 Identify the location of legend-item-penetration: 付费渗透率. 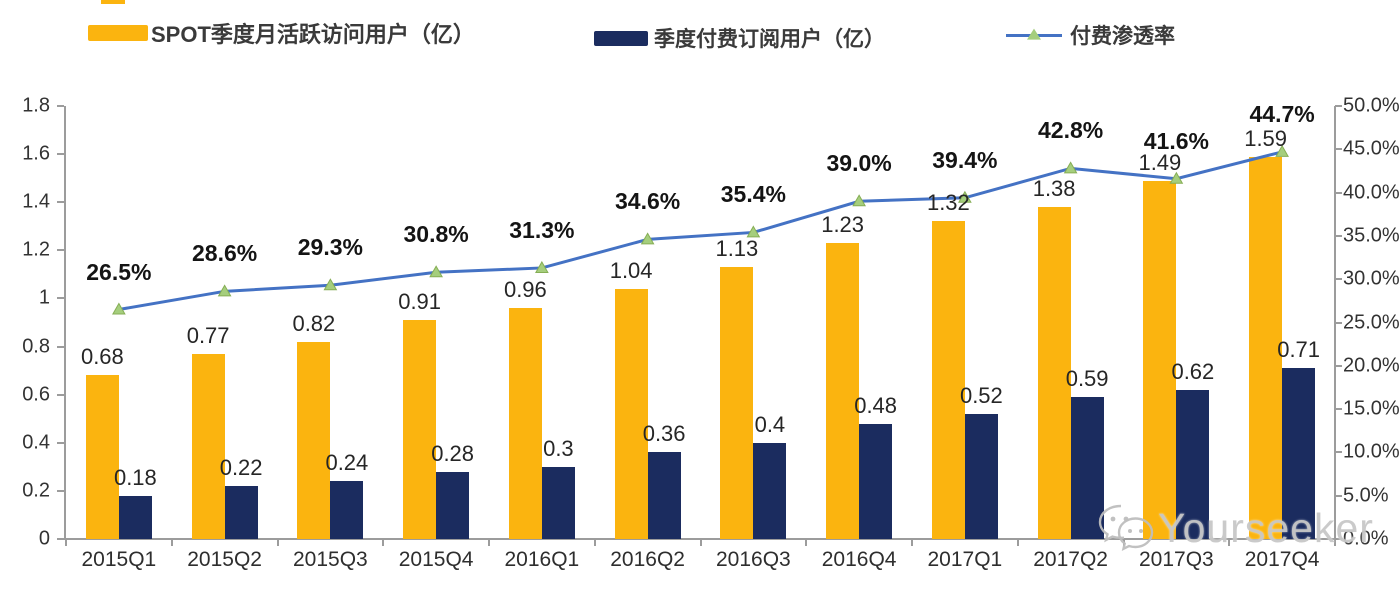
(1090, 35).